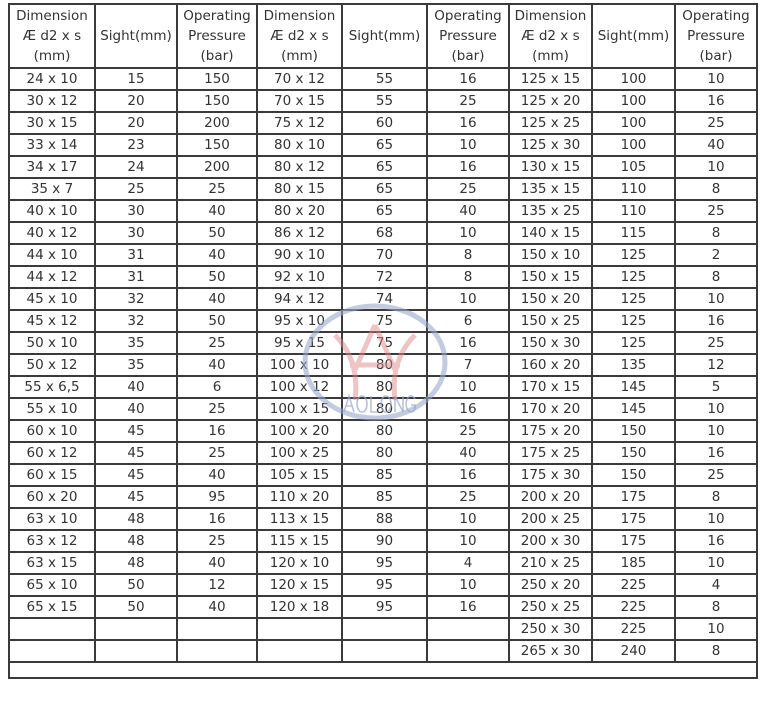 The image size is (764, 725). I want to click on table-cell: 175 x 20, so click(550, 431).